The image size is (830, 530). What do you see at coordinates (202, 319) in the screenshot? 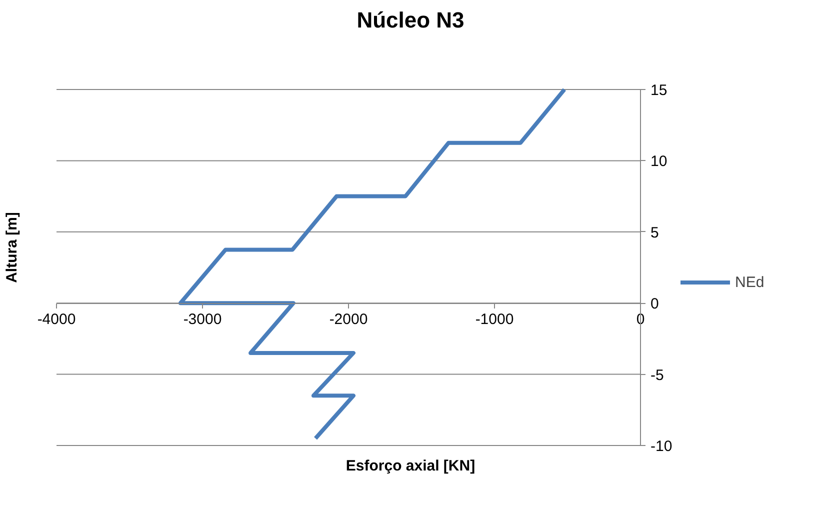
I see `x-tick-label: -3000` at bounding box center [202, 319].